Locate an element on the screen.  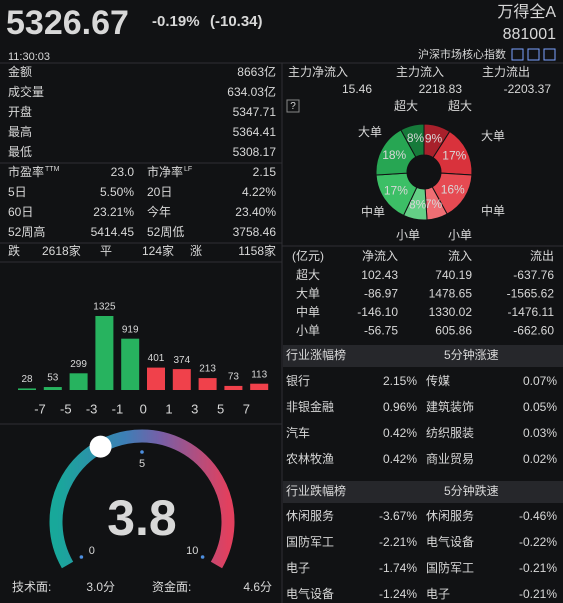
table-header: 净流入 is located at coordinates (380, 256).